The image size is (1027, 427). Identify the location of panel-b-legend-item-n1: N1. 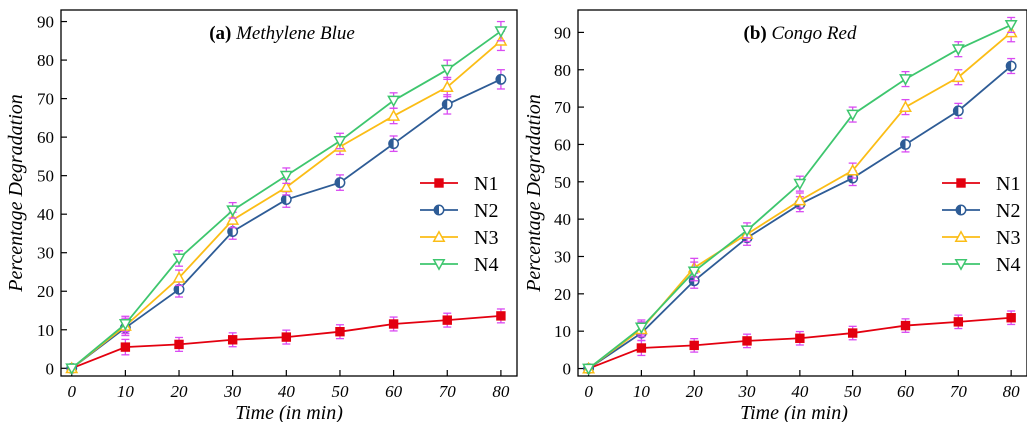
(981, 184).